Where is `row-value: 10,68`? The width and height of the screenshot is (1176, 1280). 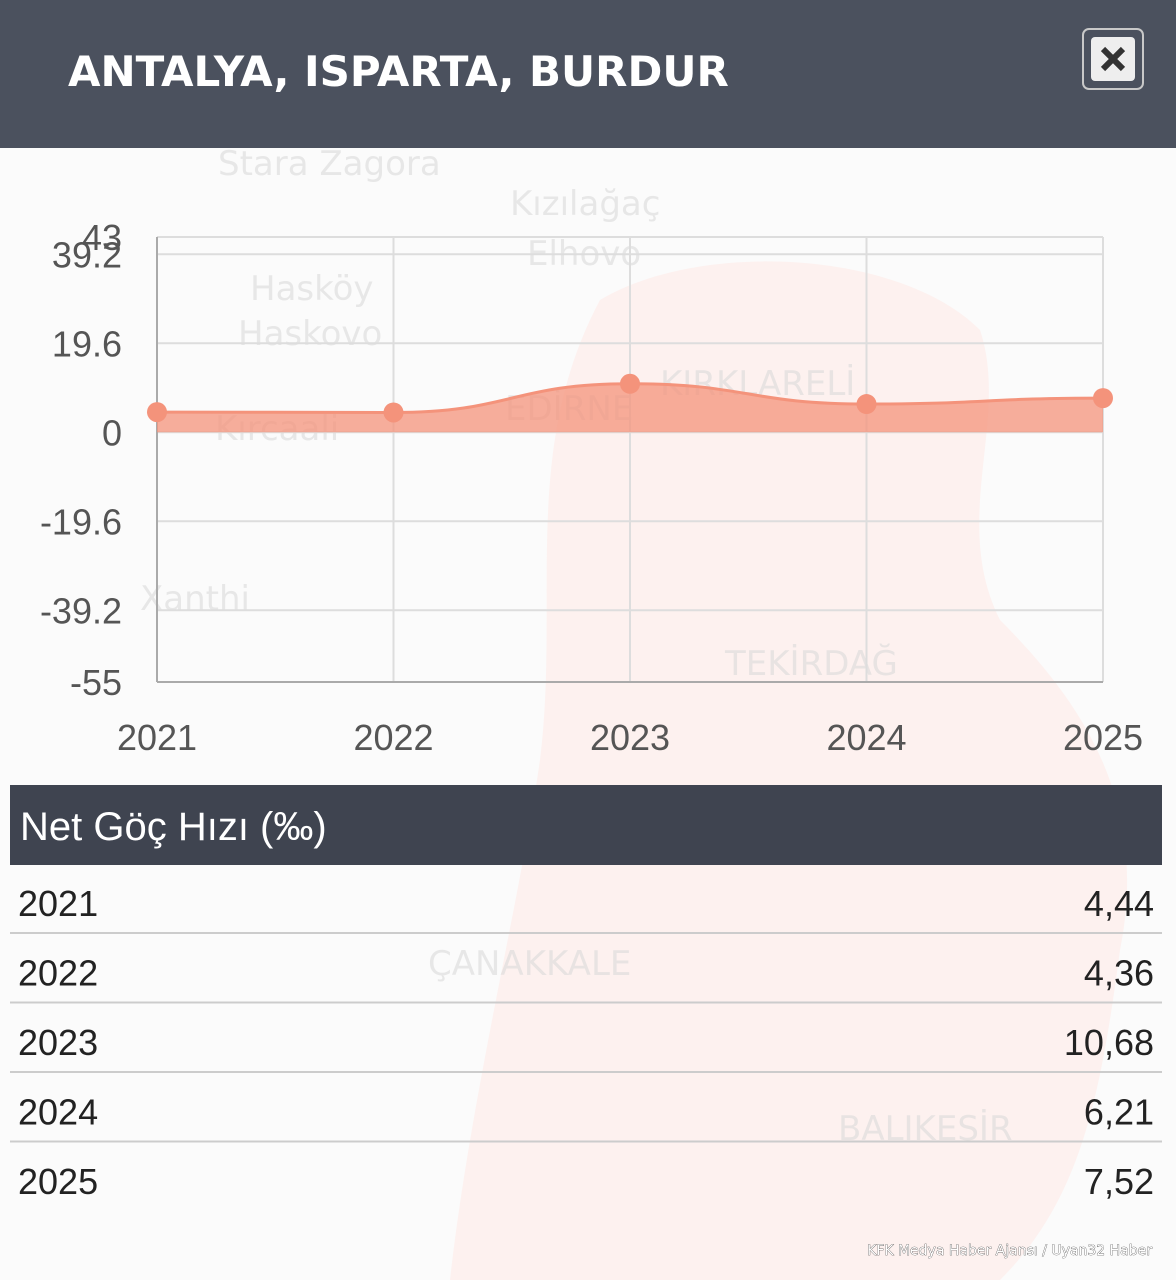
row-value: 10,68 is located at coordinates (1109, 1042).